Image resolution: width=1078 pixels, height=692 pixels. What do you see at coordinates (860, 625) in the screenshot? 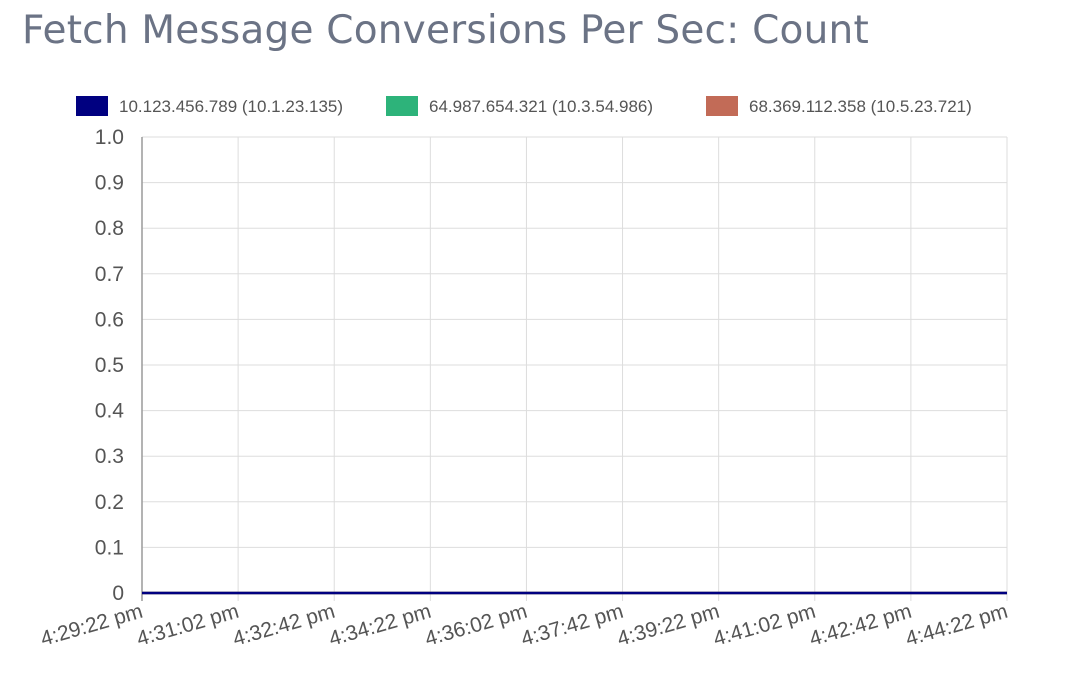
I see `x-tick-label: 4:42:42 pm` at bounding box center [860, 625].